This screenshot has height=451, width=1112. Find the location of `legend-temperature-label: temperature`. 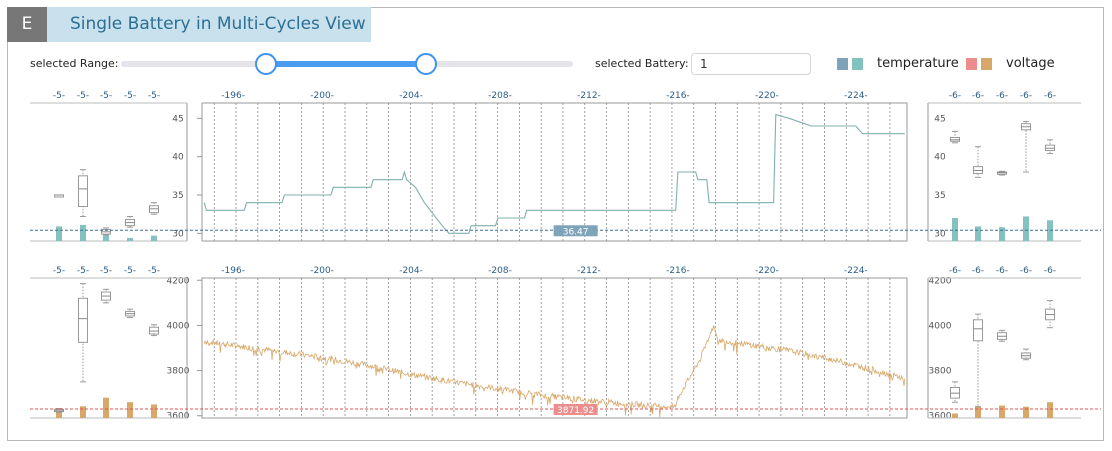

legend-temperature-label: temperature is located at coordinates (918, 63).